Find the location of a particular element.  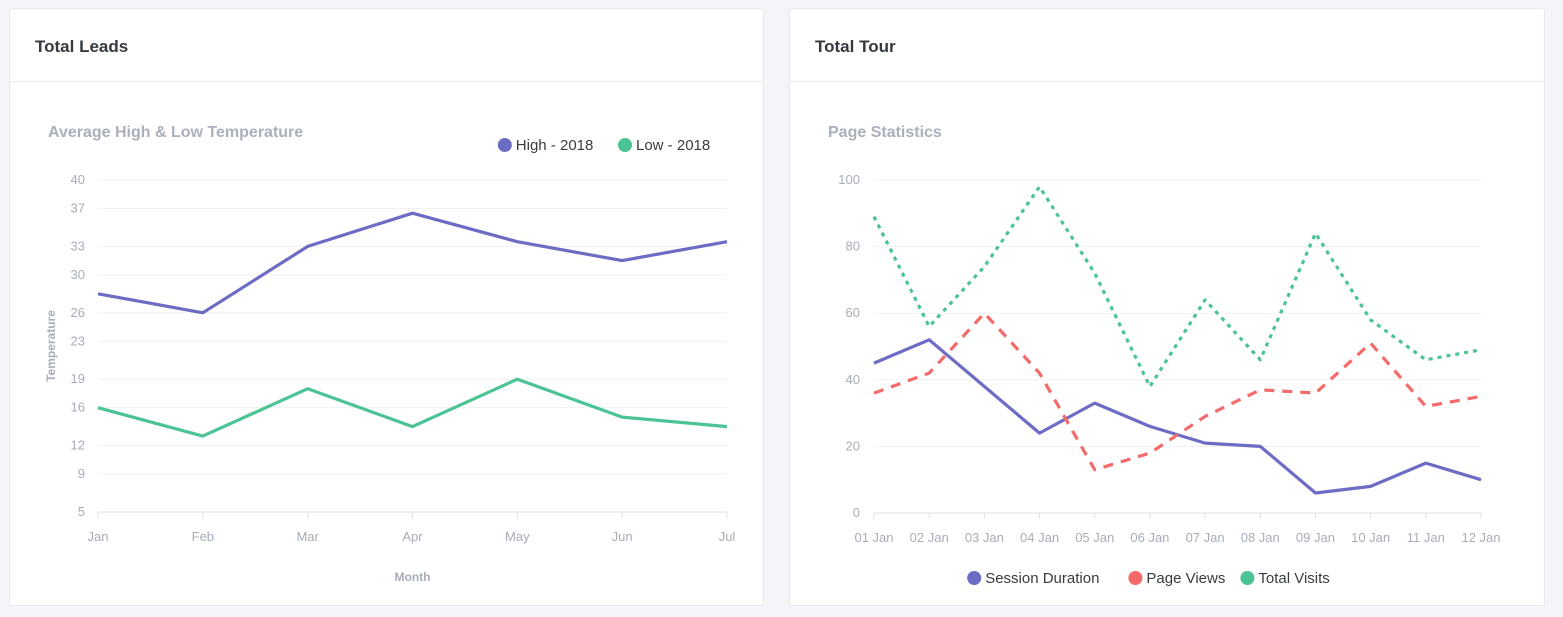

x-tick-label: 08 Jan is located at coordinates (1260, 537).